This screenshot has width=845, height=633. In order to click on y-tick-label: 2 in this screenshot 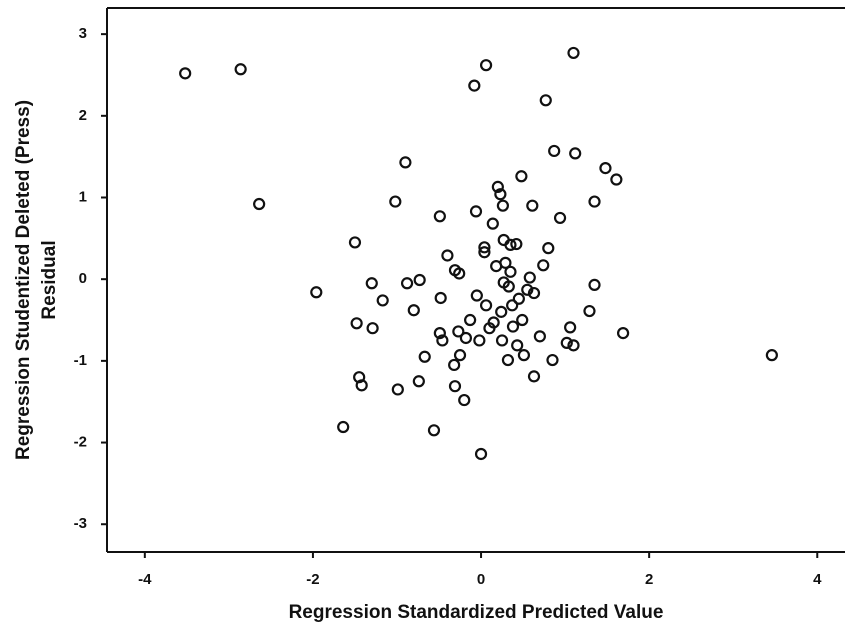, I will do `click(83, 115)`.